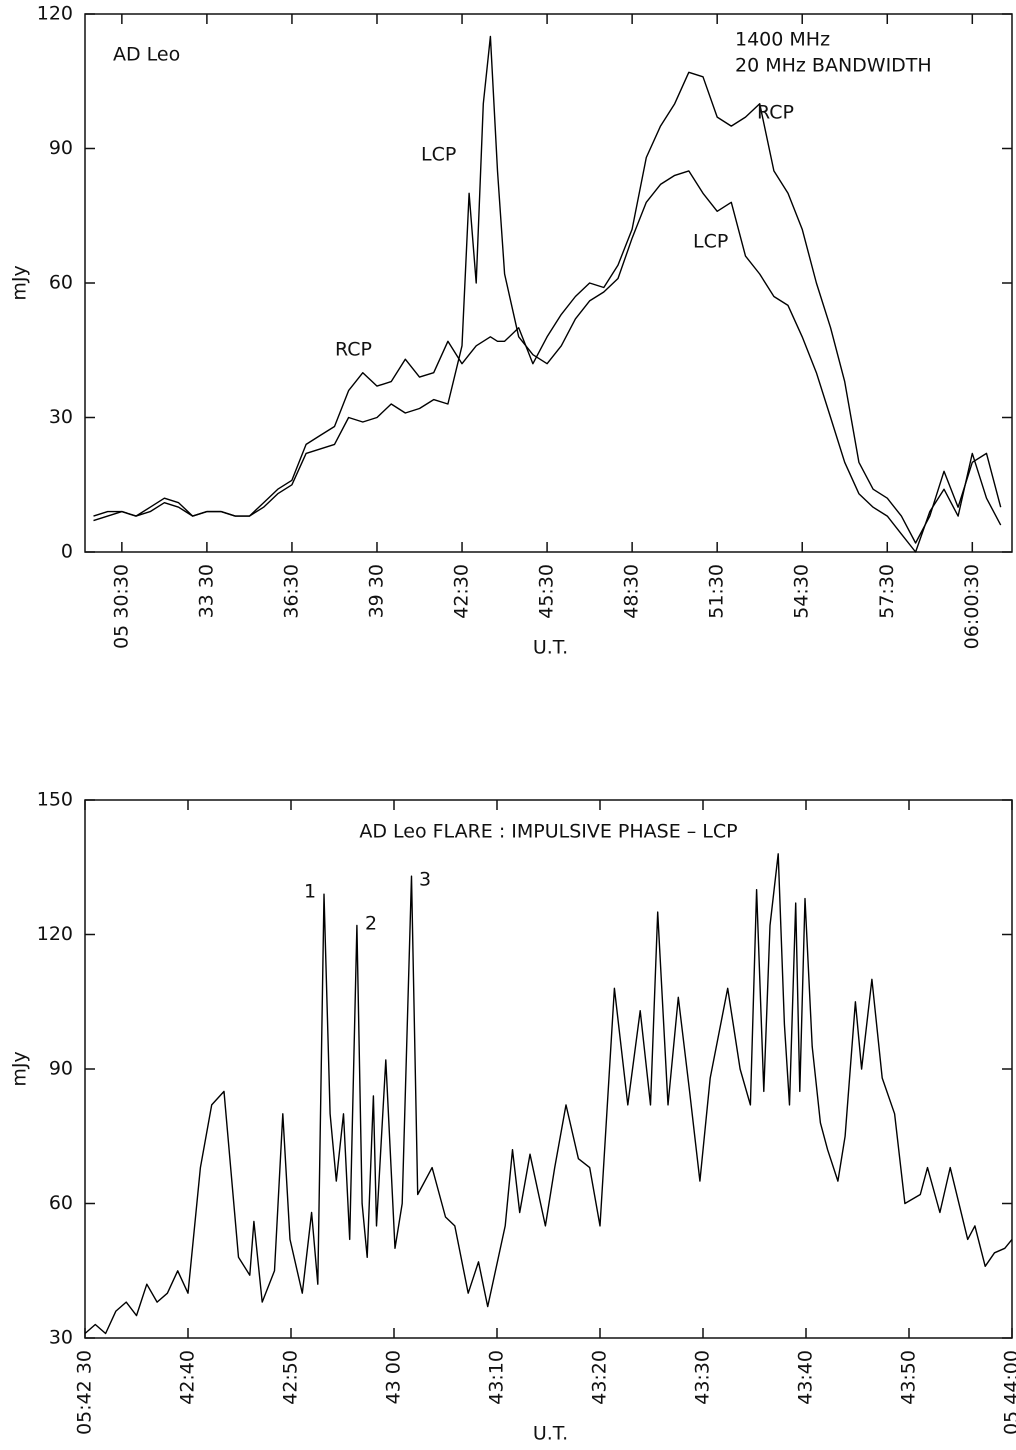 Image resolution: width=1016 pixels, height=1450 pixels. I want to click on x-tick-label: 05:42 30, so click(85, 1392).